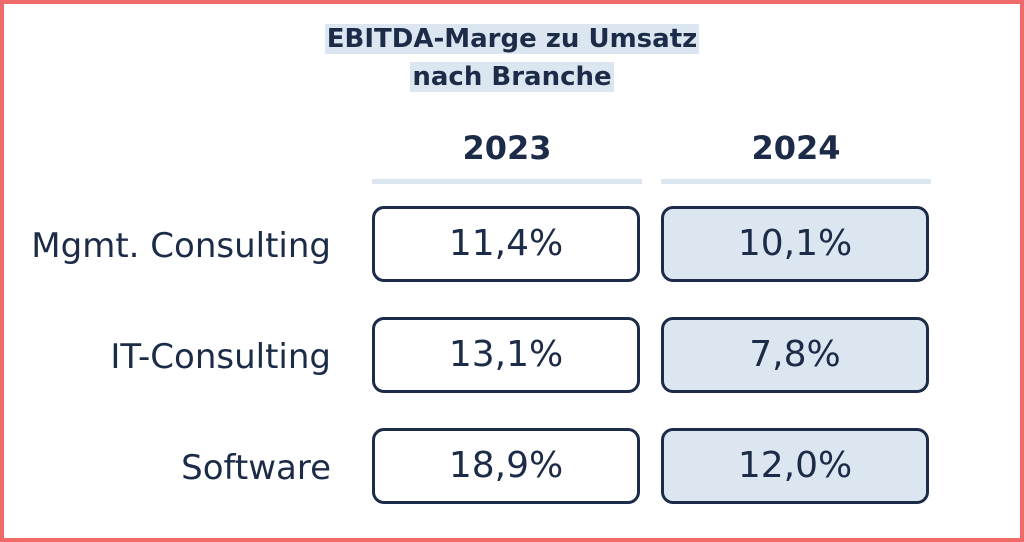 The height and width of the screenshot is (542, 1024). Describe the element at coordinates (506, 355) in the screenshot. I see `cell-it-consulting-2023: 13,1%` at that location.